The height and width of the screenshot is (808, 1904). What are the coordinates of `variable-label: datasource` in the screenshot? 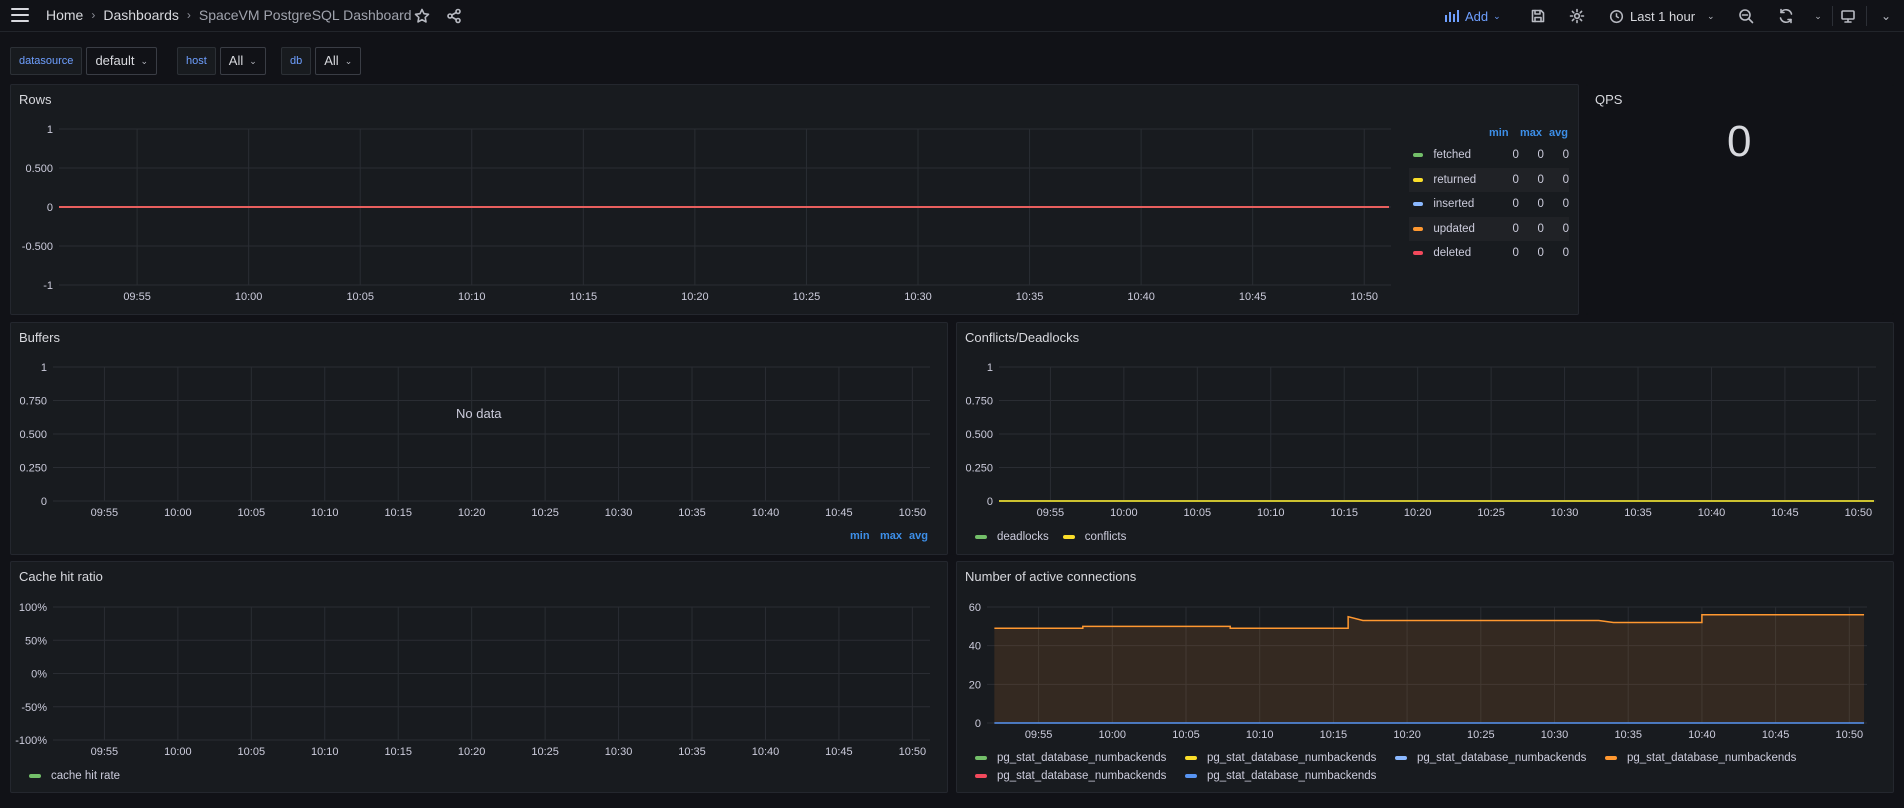 It's located at (46, 61).